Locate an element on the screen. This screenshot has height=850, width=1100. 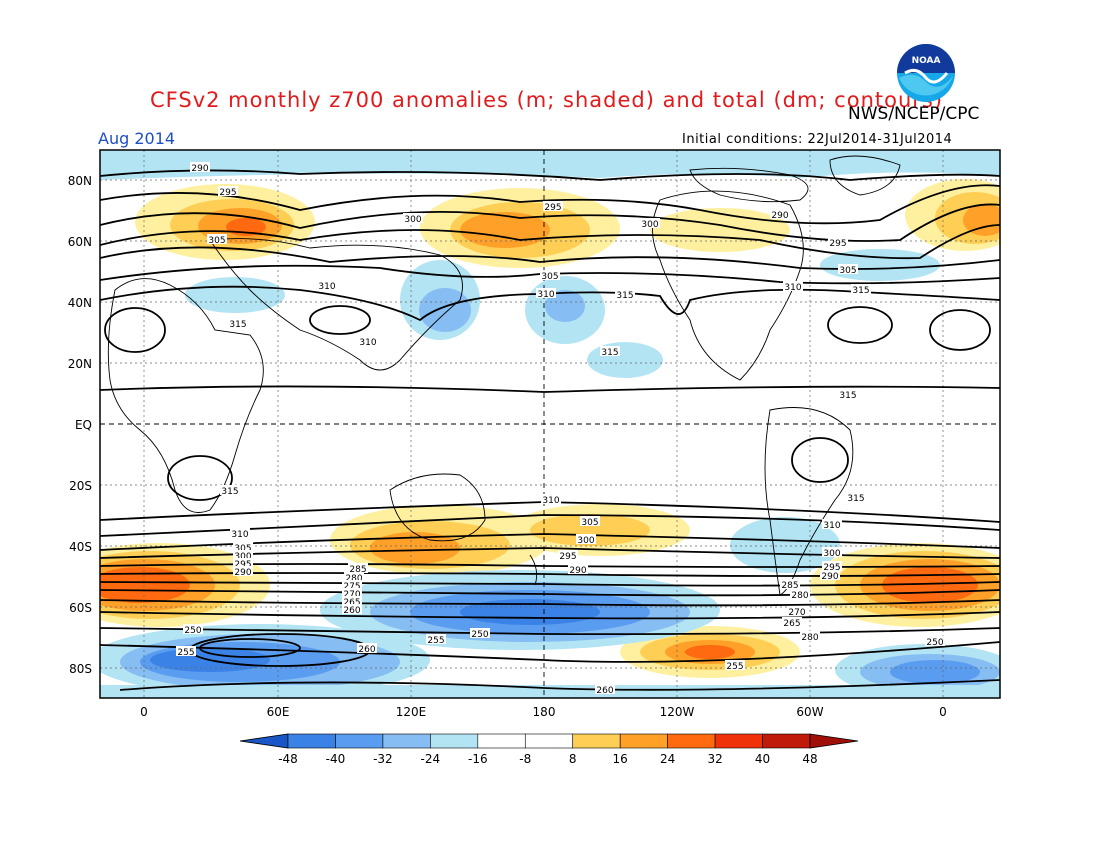
lat-label: 40S is located at coordinates (80, 547).